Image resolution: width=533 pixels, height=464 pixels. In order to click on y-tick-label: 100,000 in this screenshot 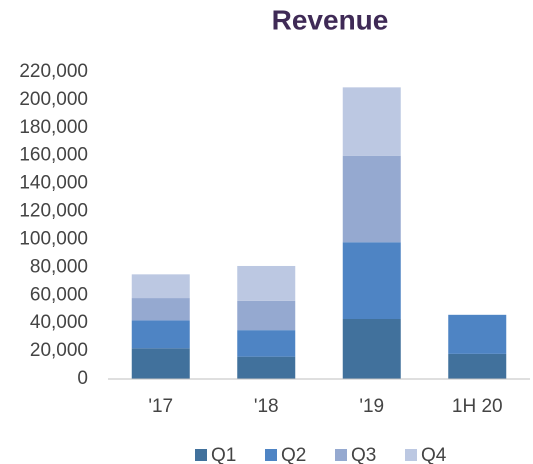, I will do `click(53, 238)`.